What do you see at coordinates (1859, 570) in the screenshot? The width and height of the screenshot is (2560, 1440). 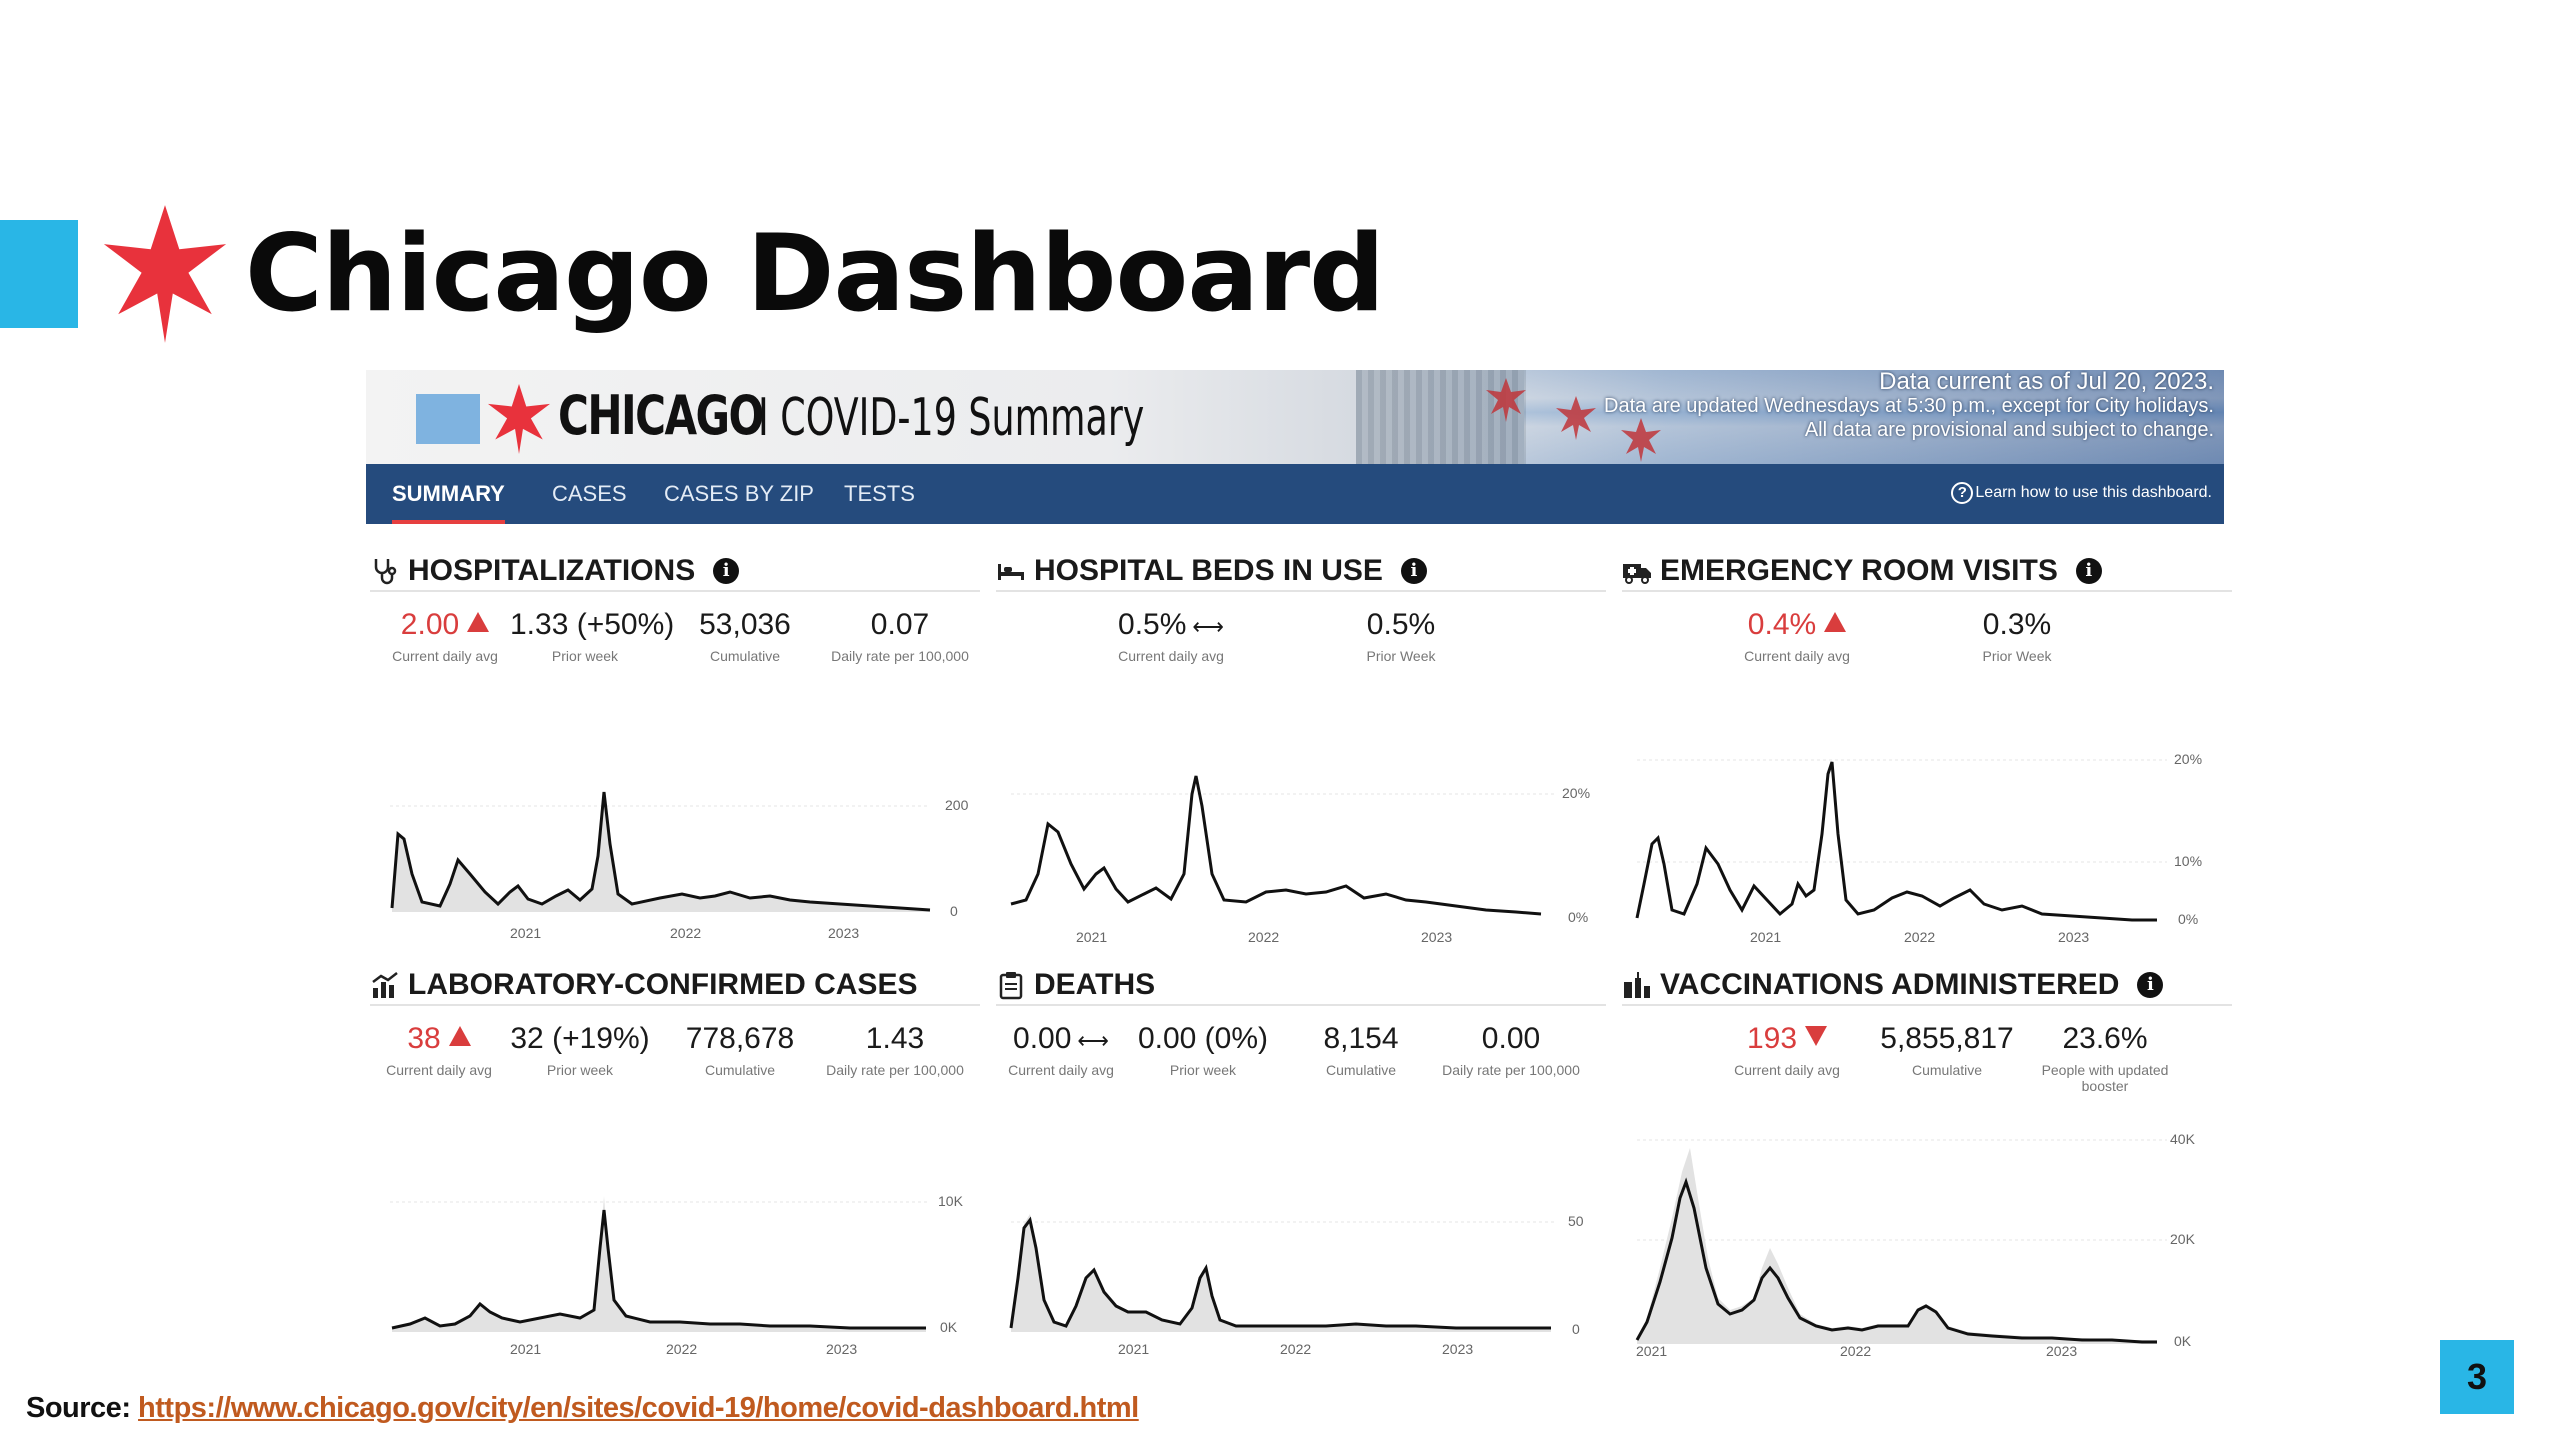 I see `panel-title: EMERGENCY ROOM VISITS` at bounding box center [1859, 570].